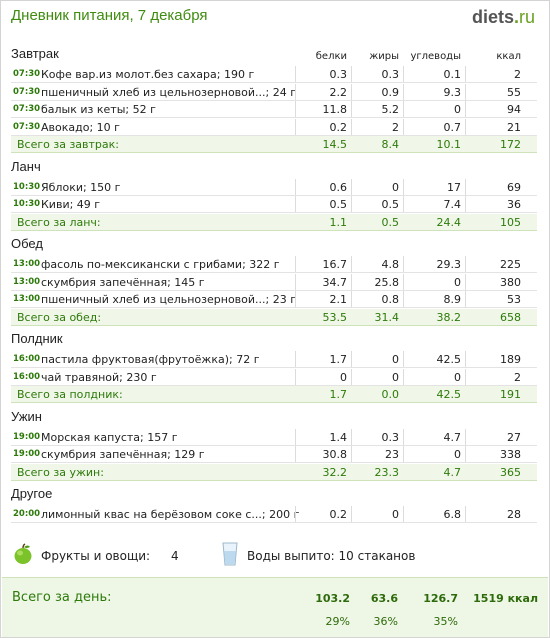 This screenshot has height=638, width=550. What do you see at coordinates (514, 109) in the screenshot?
I see `food-kcal: 94` at bounding box center [514, 109].